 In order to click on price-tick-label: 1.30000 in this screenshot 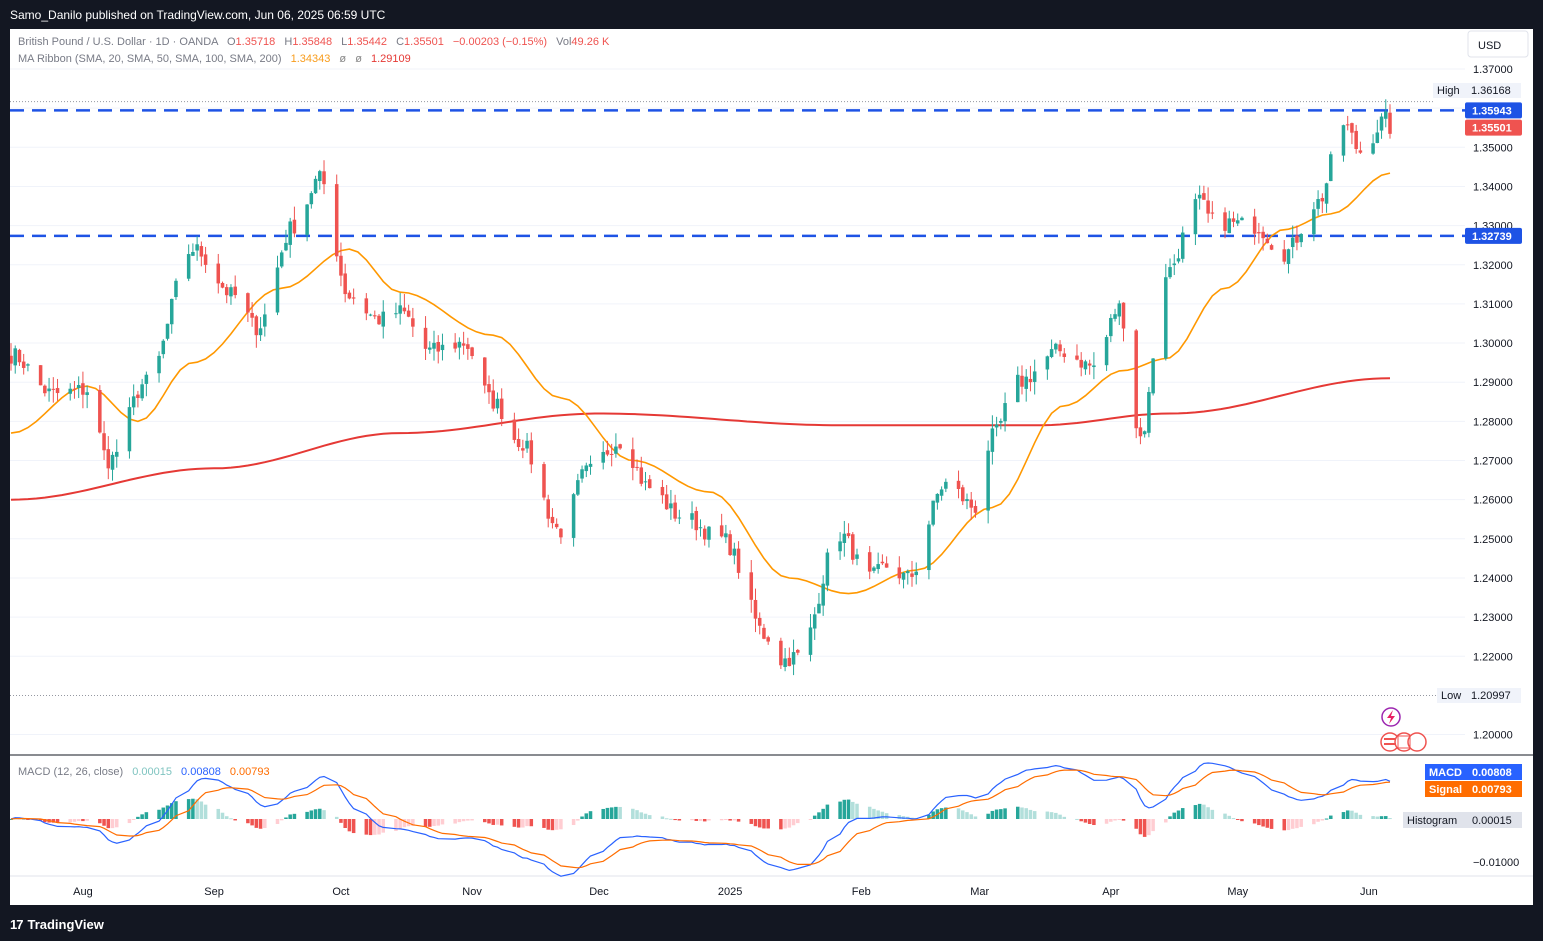, I will do `click(1493, 344)`.